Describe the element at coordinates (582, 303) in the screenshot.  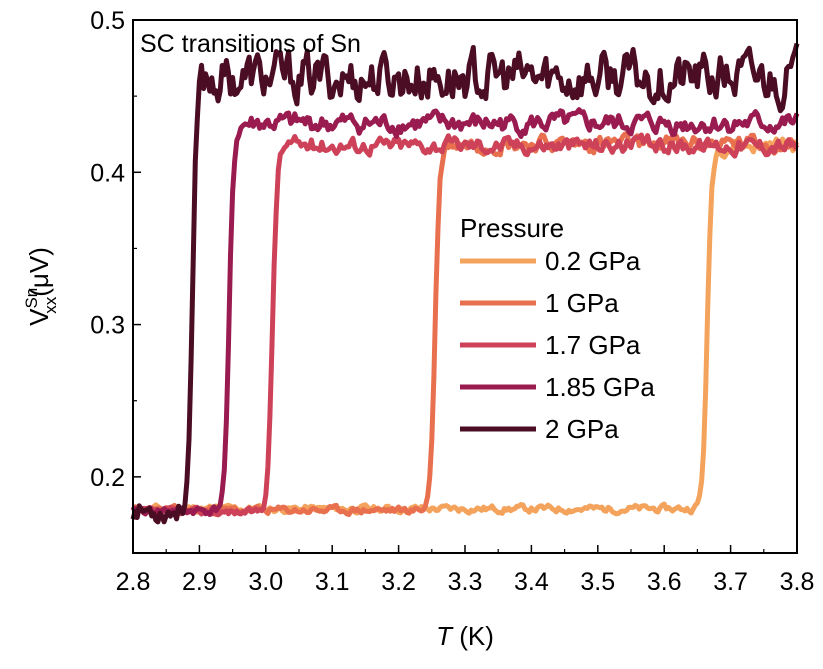
I see `legend-label: 1 GPa` at that location.